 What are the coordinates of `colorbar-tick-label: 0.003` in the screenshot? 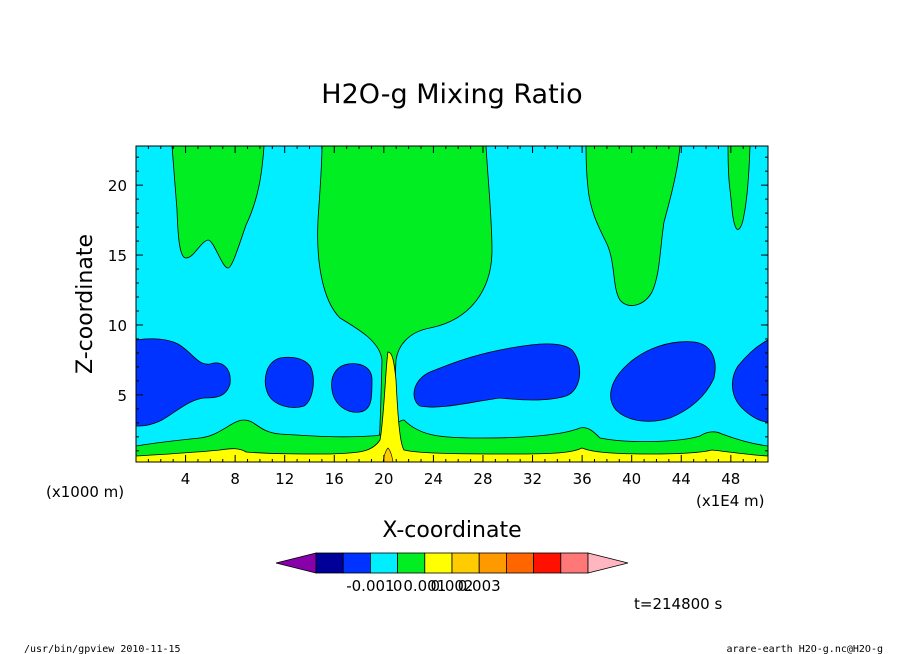 It's located at (479, 586).